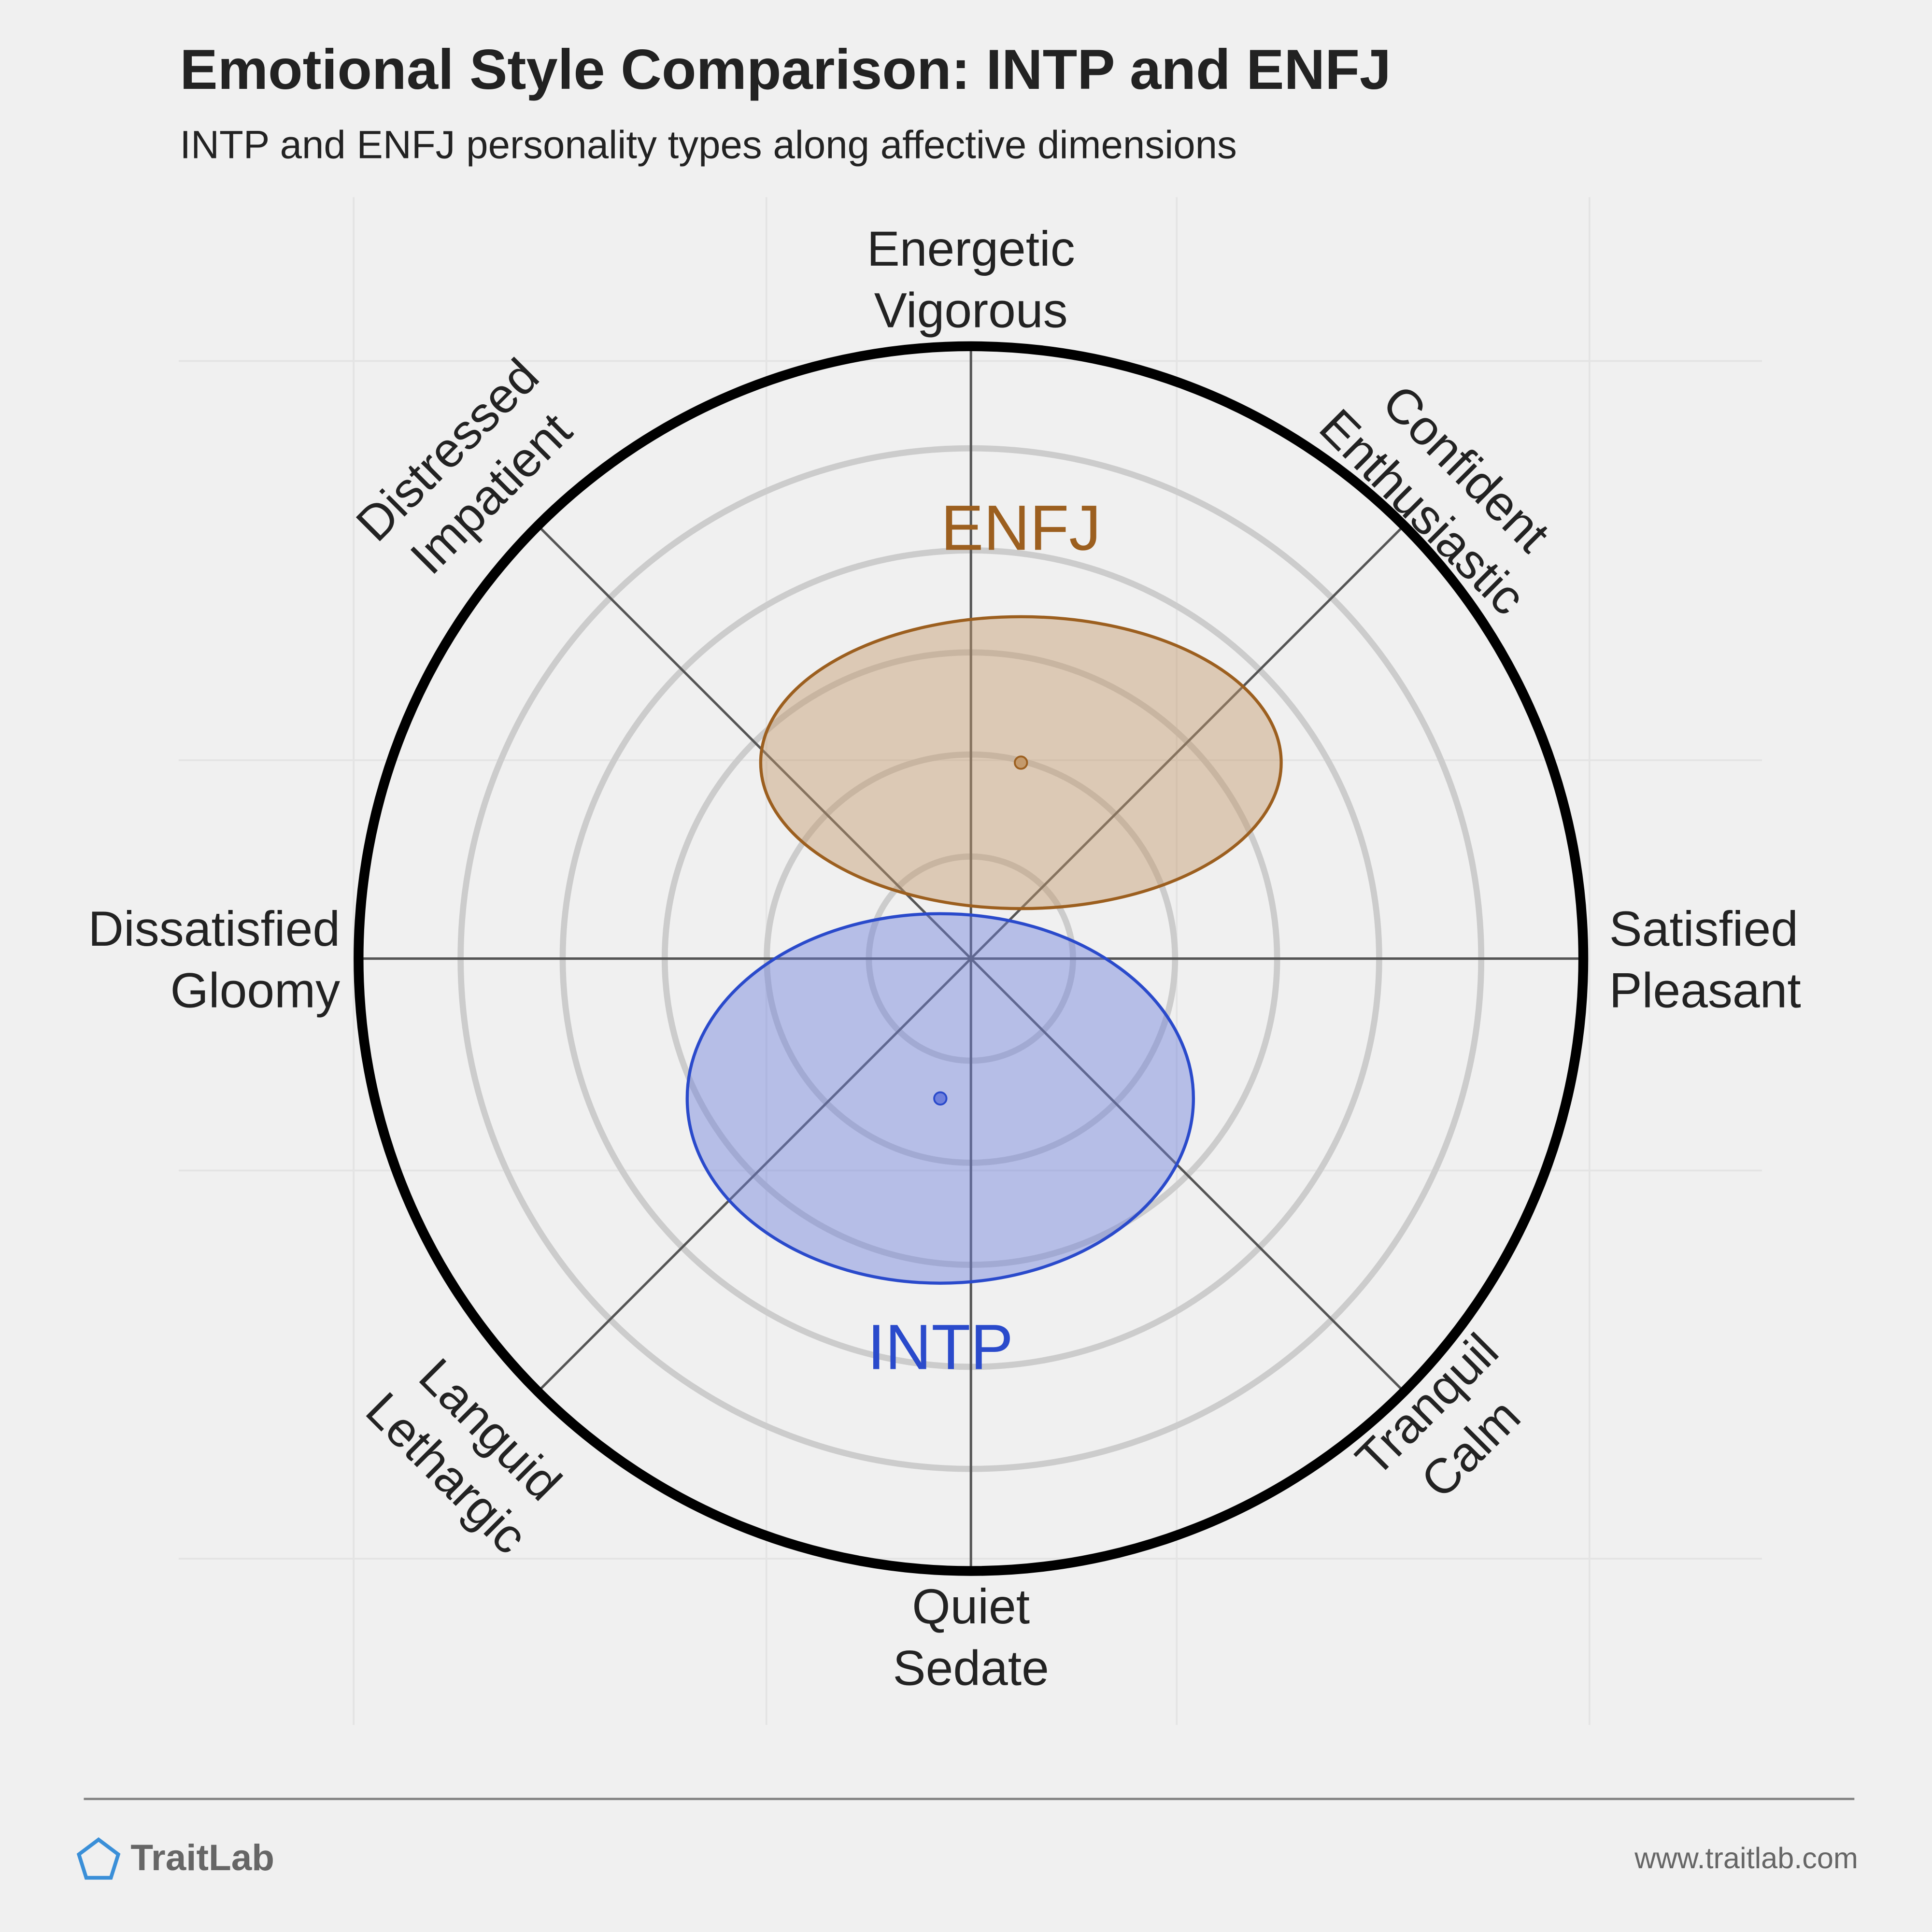  I want to click on series-label: ENFJ, so click(1021, 528).